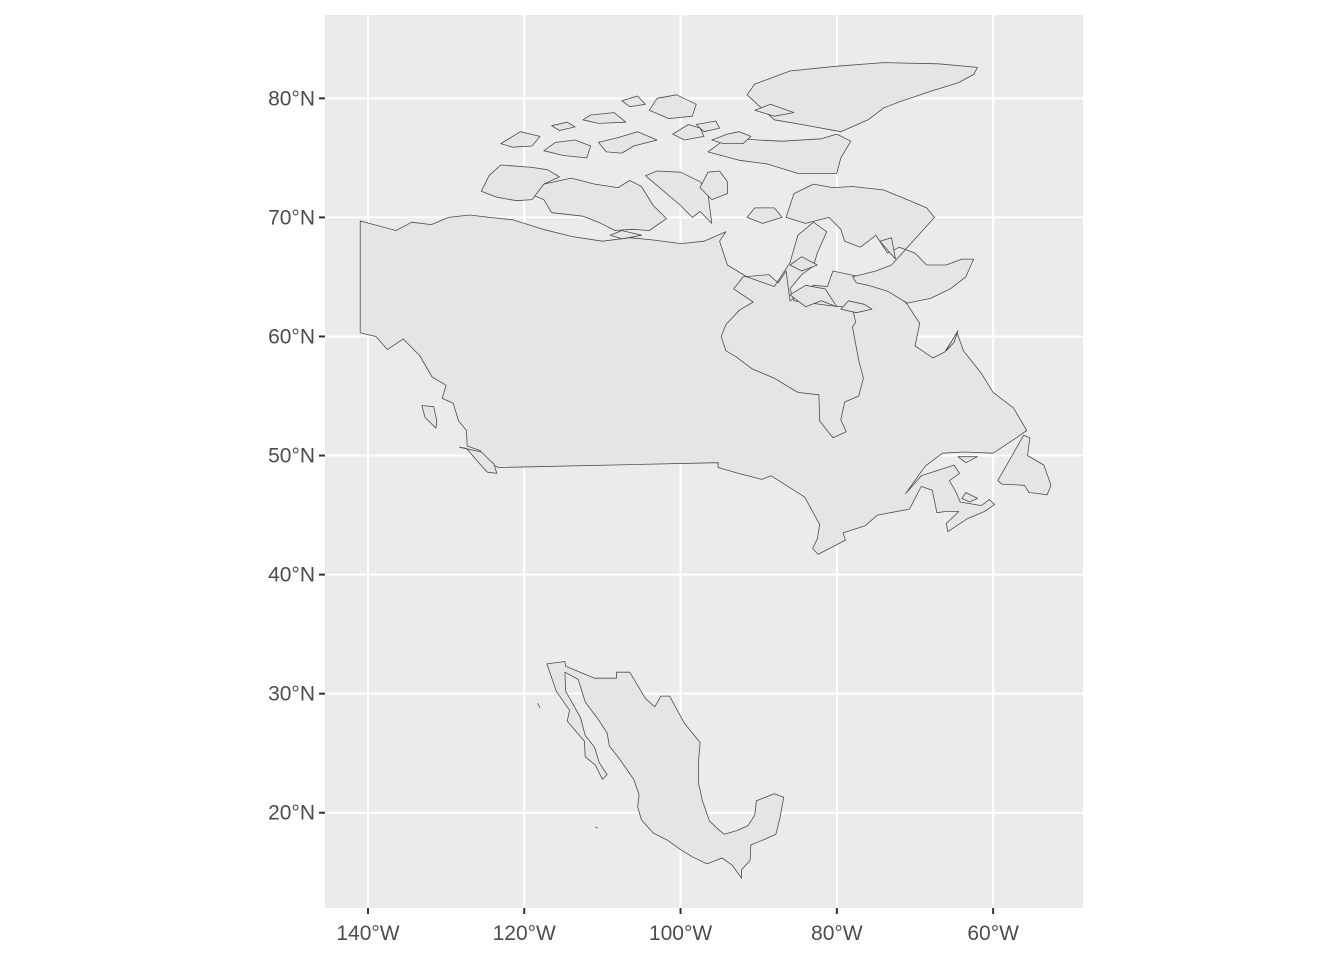 The width and height of the screenshot is (1344, 960). Describe the element at coordinates (291, 98) in the screenshot. I see `y-tick-label: 80°N` at that location.